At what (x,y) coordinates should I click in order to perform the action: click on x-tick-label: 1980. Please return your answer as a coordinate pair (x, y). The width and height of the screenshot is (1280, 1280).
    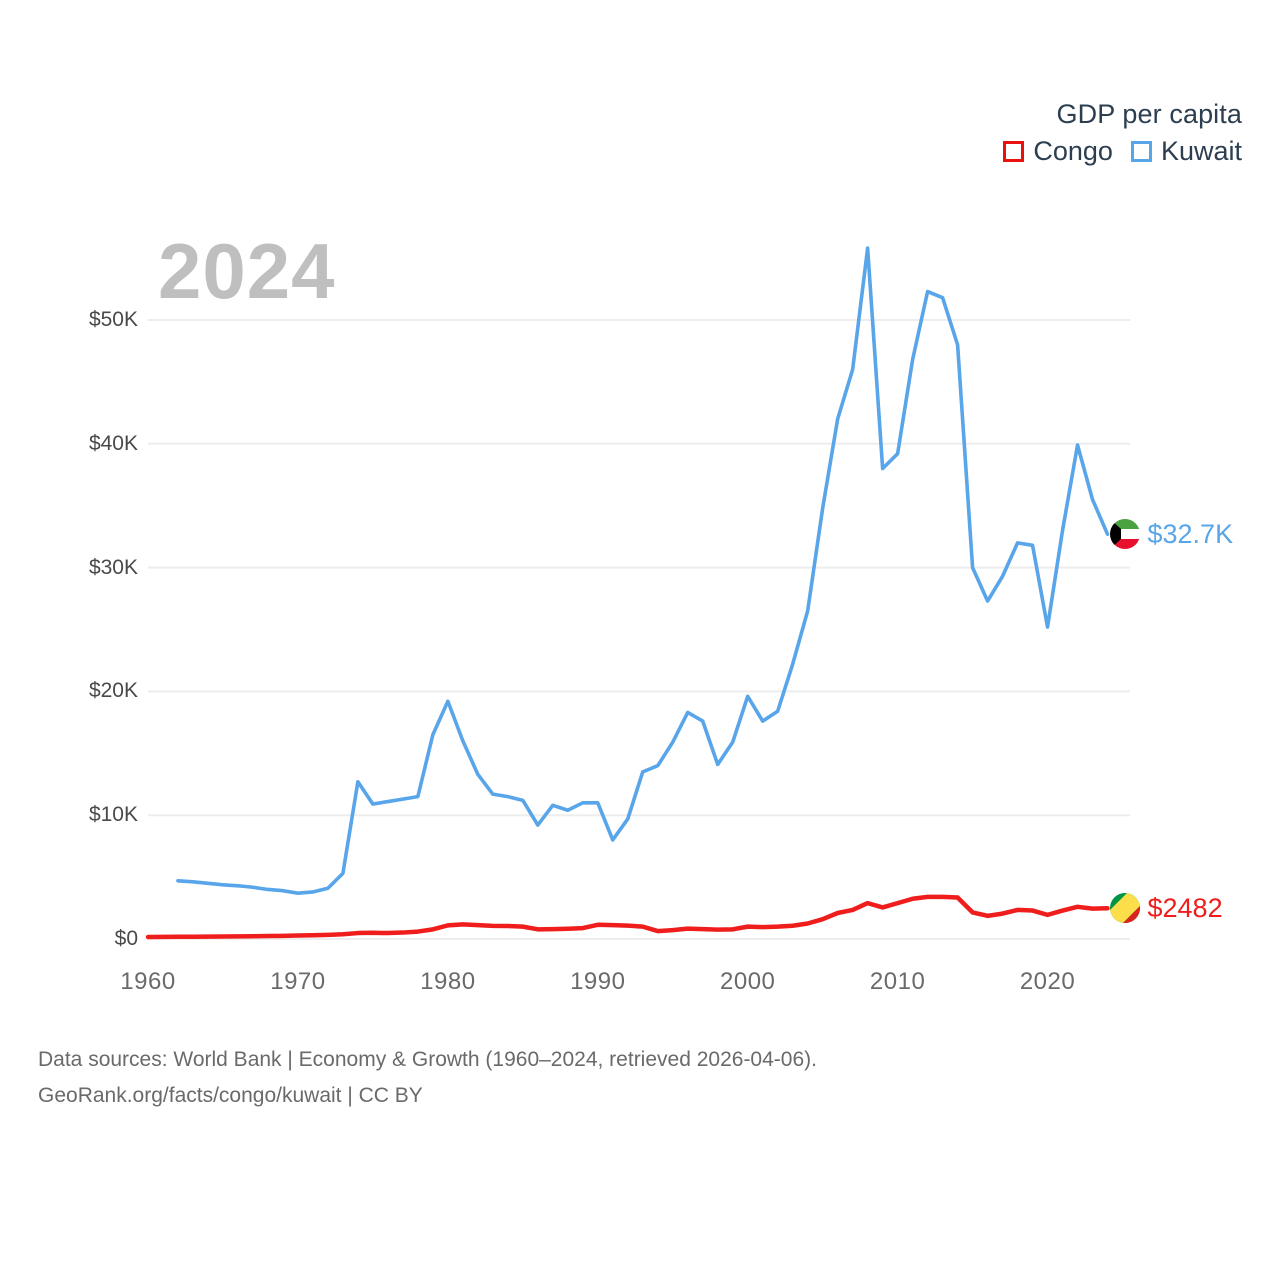
    Looking at the image, I should click on (448, 981).